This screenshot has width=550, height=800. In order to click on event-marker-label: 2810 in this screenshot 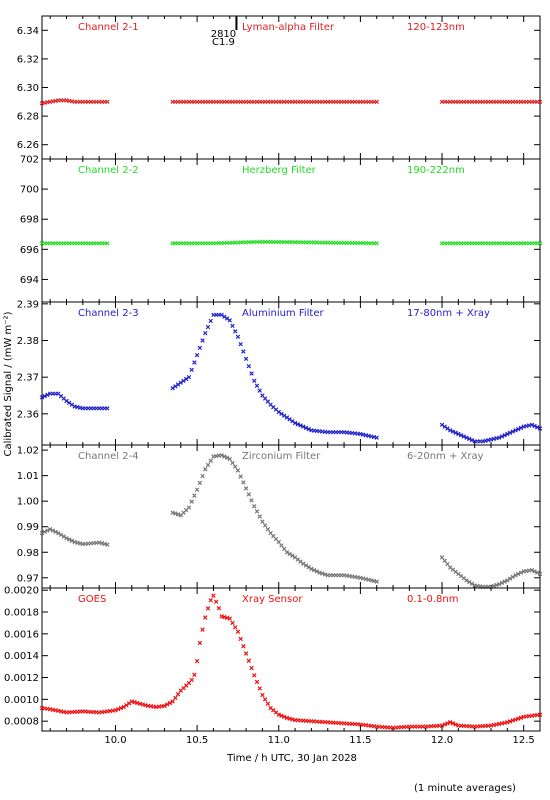, I will do `click(223, 34)`.